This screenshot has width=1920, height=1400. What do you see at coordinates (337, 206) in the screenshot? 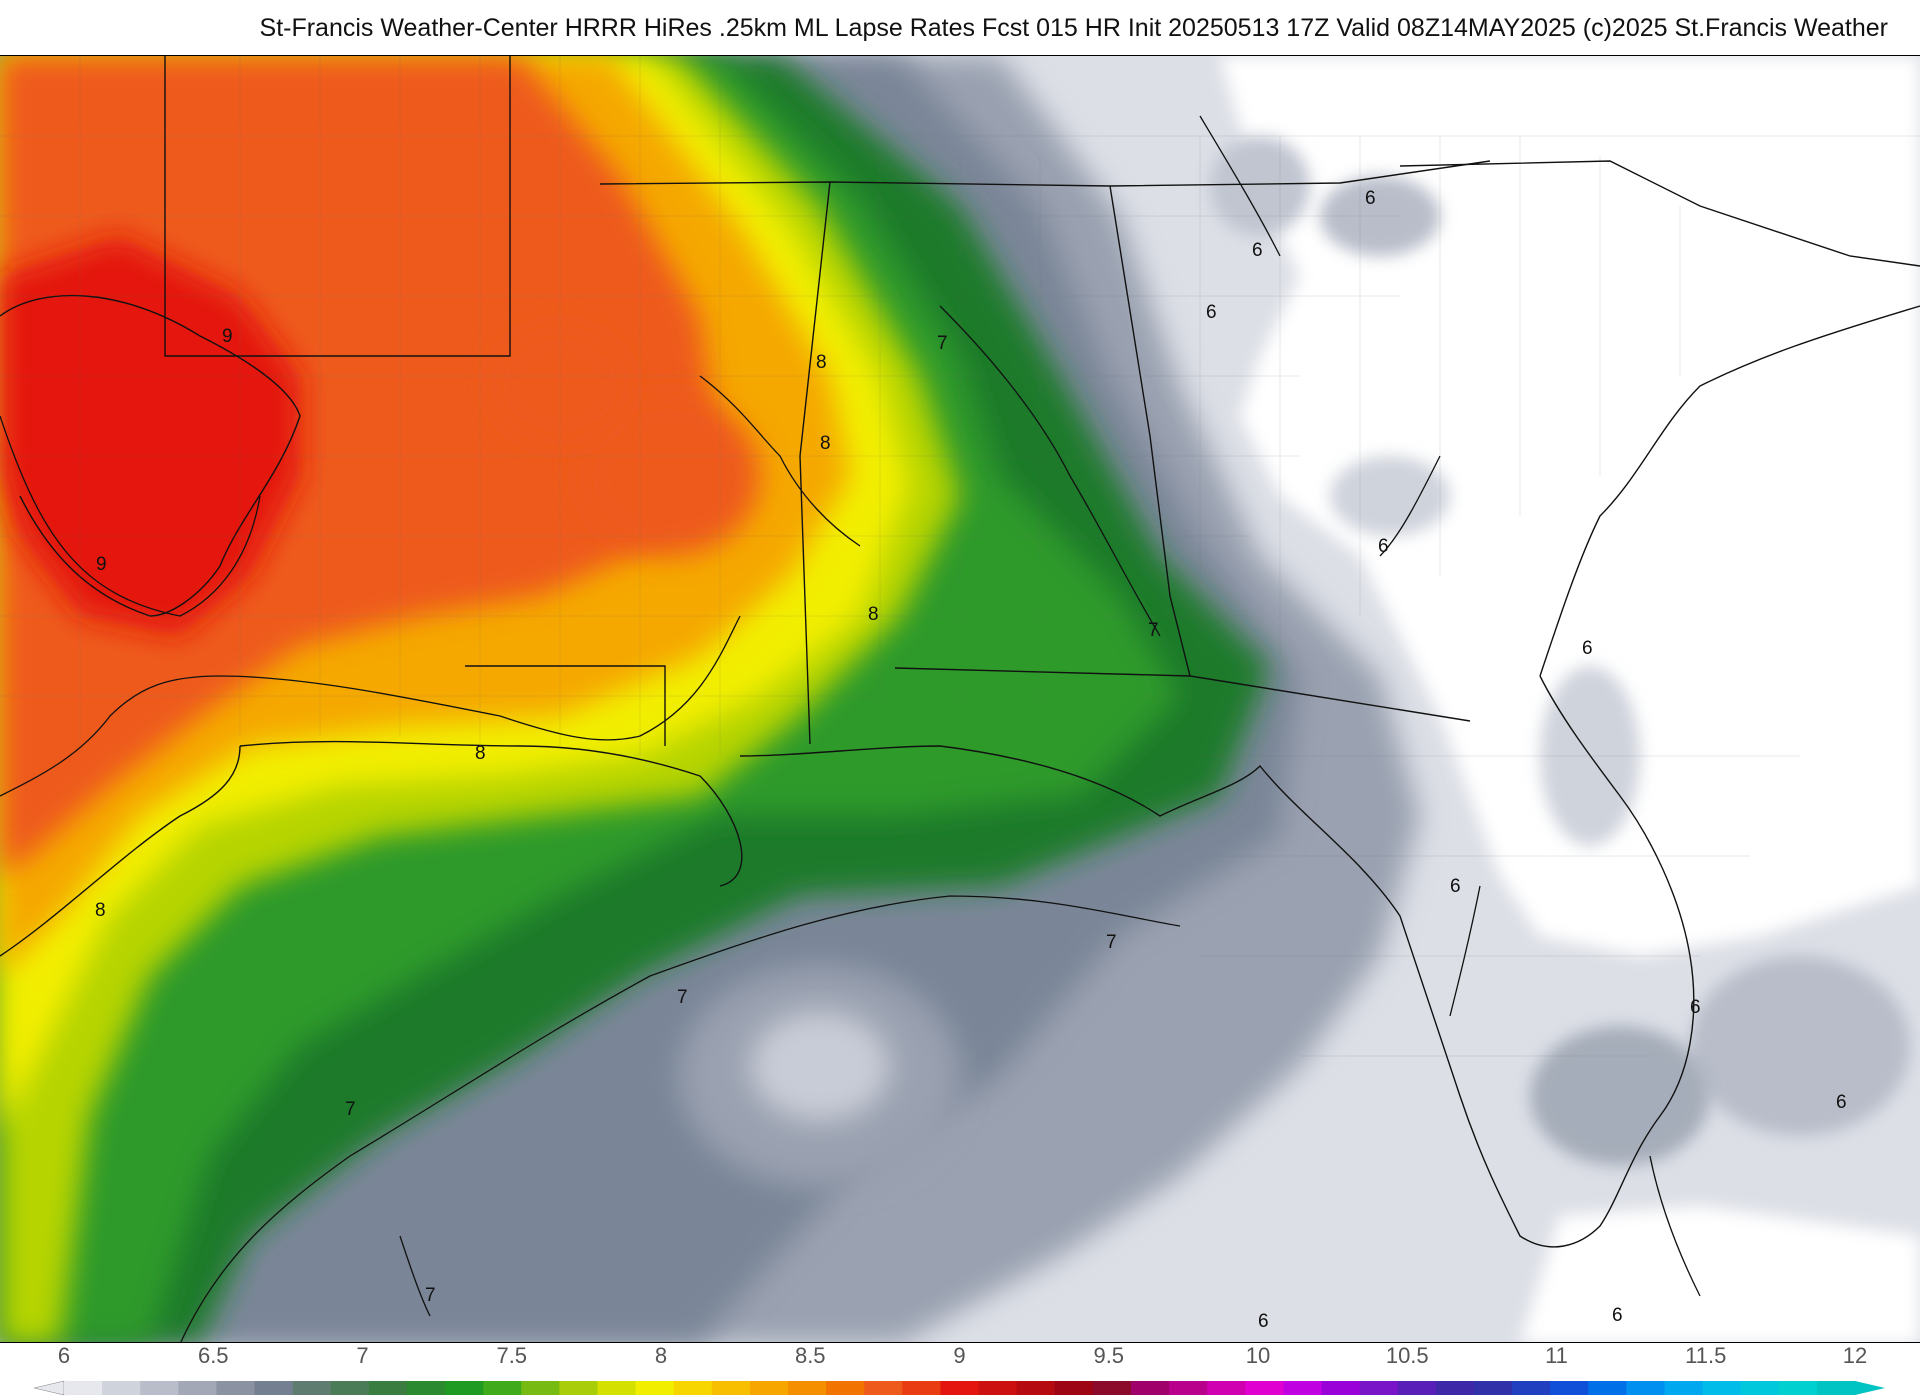
I see `border-ok-tx-ar` at bounding box center [337, 206].